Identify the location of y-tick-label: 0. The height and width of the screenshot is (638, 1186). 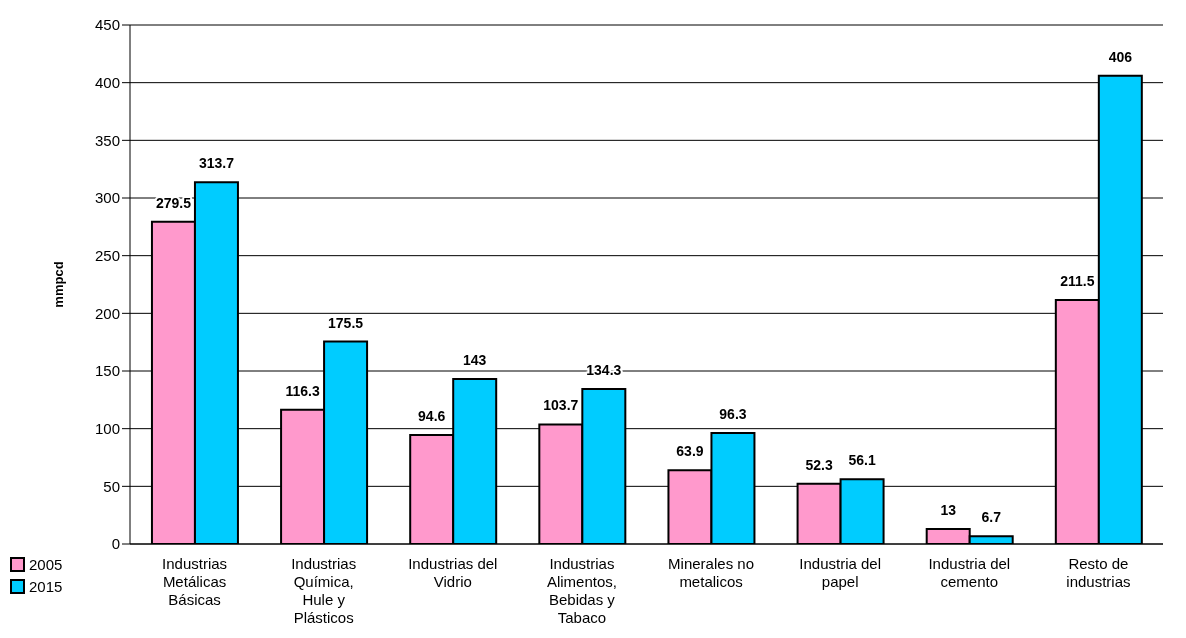
(115, 544).